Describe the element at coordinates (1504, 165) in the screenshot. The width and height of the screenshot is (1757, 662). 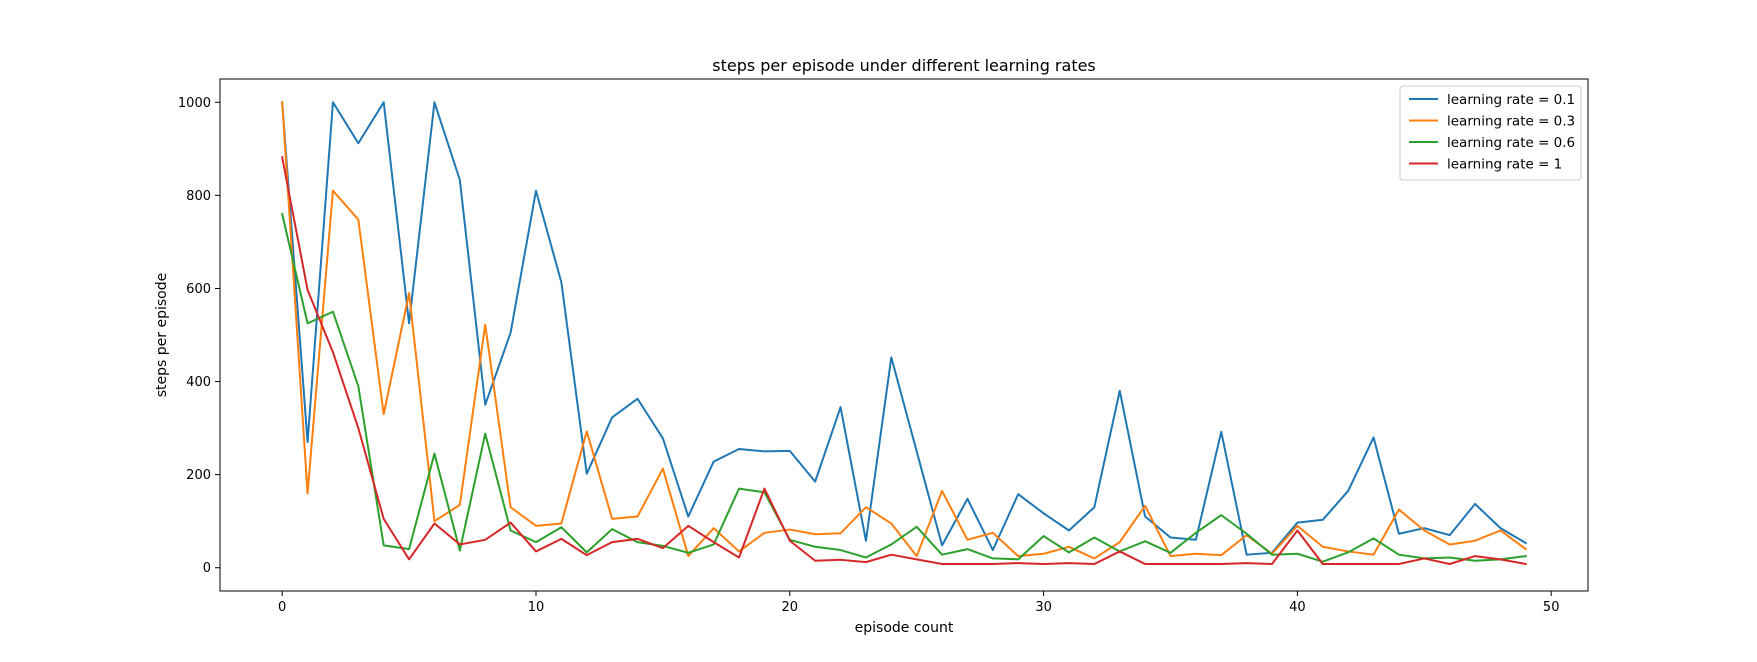
I see `legend-label: learning rate = 1` at that location.